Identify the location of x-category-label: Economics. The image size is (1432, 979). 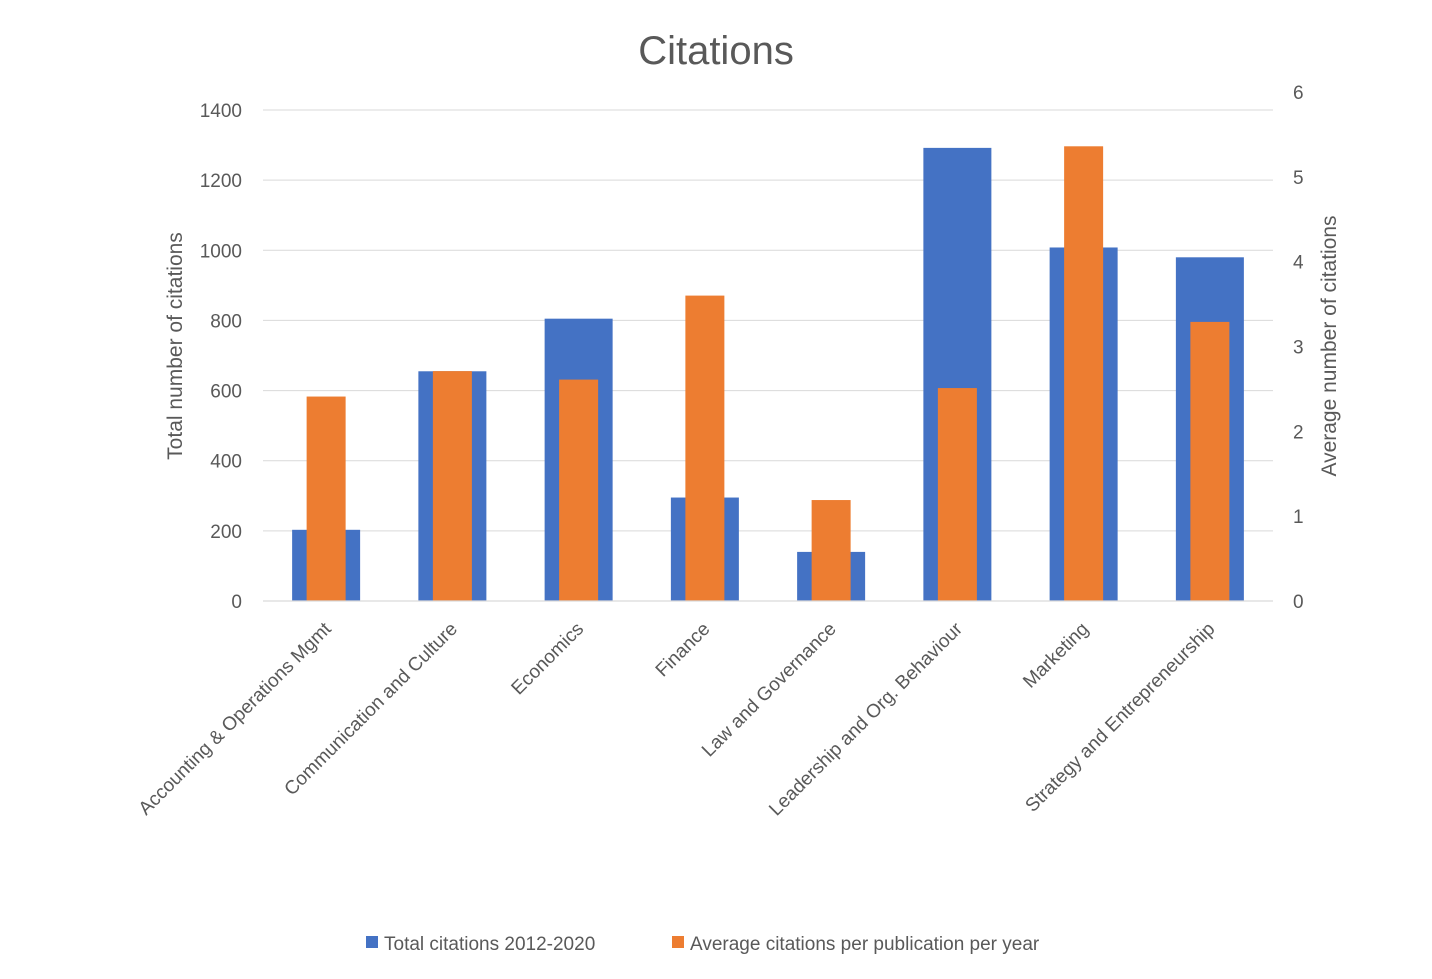
(548, 659).